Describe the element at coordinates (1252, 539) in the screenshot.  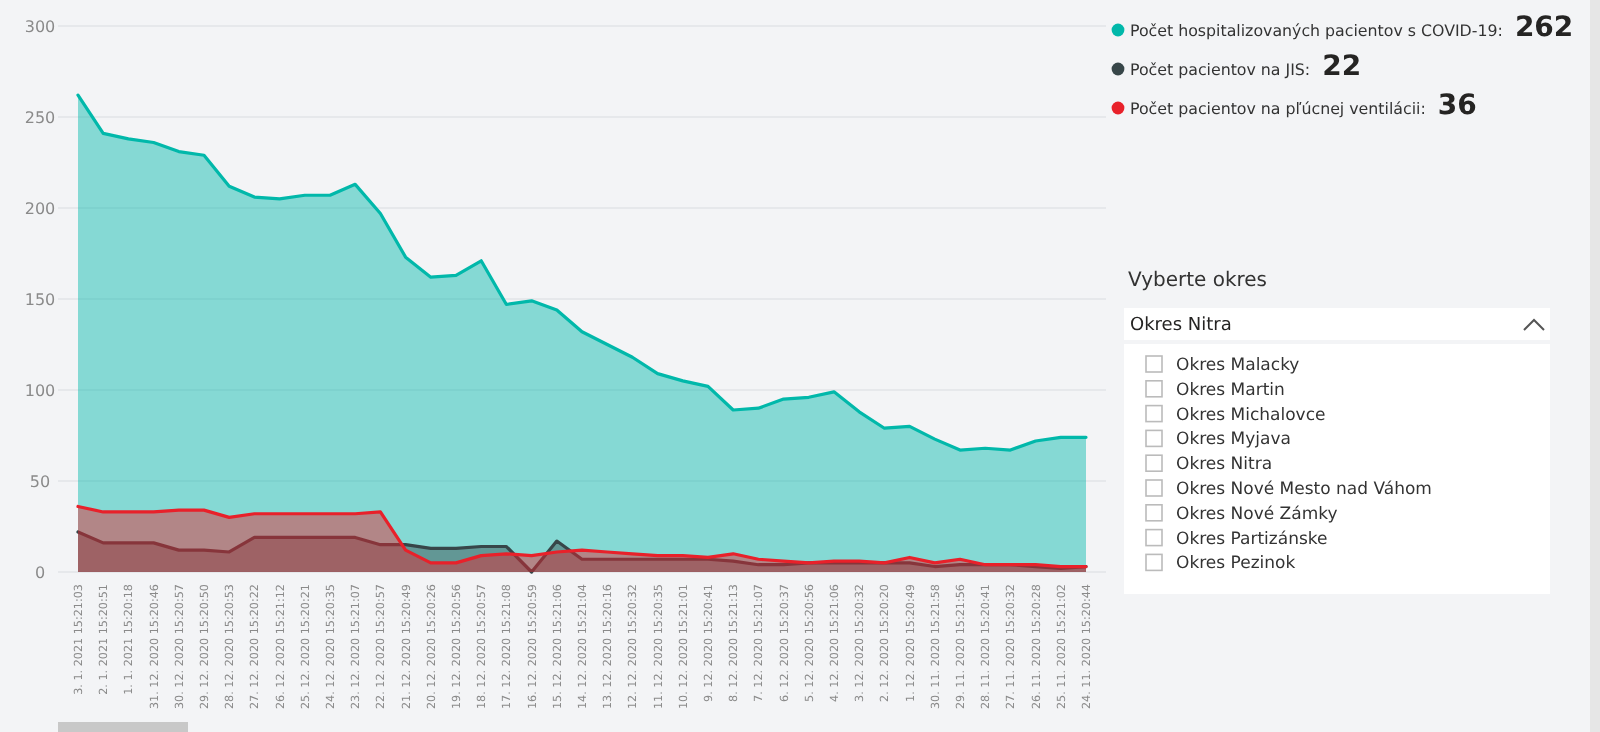
I see `text: Okres Partizánske` at that location.